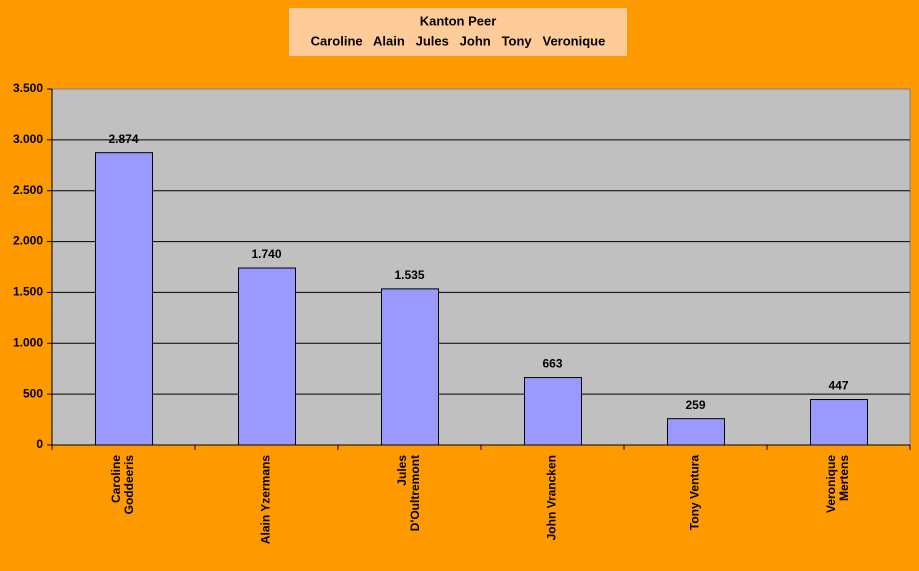  Describe the element at coordinates (837, 484) in the screenshot. I see `x-tick-label: VeroniqueMertens` at that location.